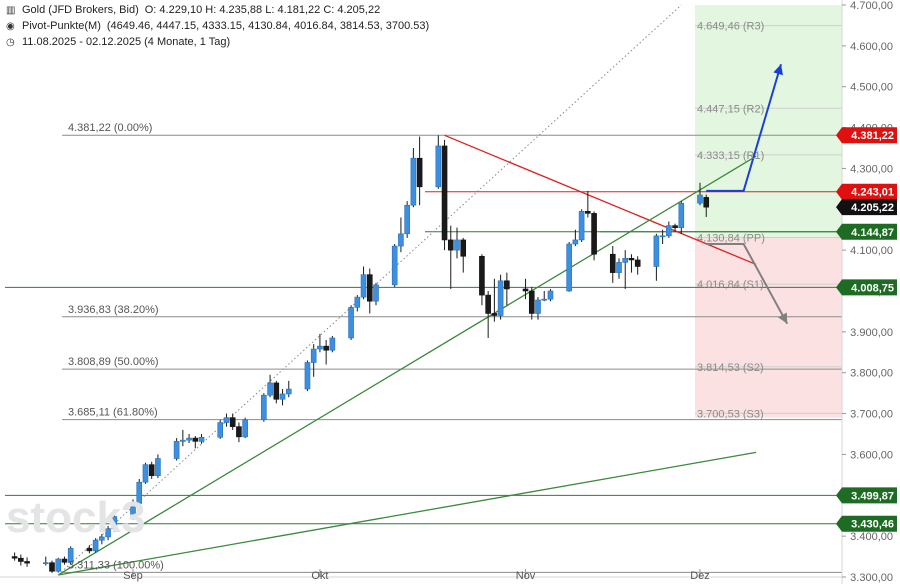 The height and width of the screenshot is (584, 900). What do you see at coordinates (871, 251) in the screenshot?
I see `y-tick-label-8: 4.100,00` at bounding box center [871, 251].